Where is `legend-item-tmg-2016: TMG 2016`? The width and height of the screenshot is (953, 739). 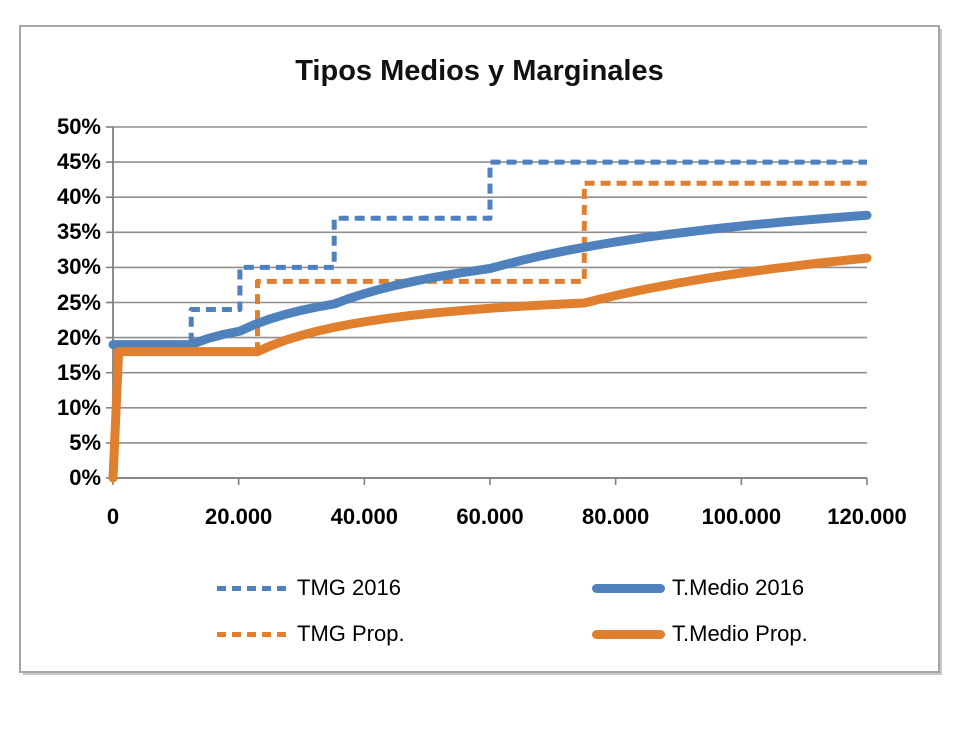 legend-item-tmg-2016: TMG 2016 is located at coordinates (309, 588).